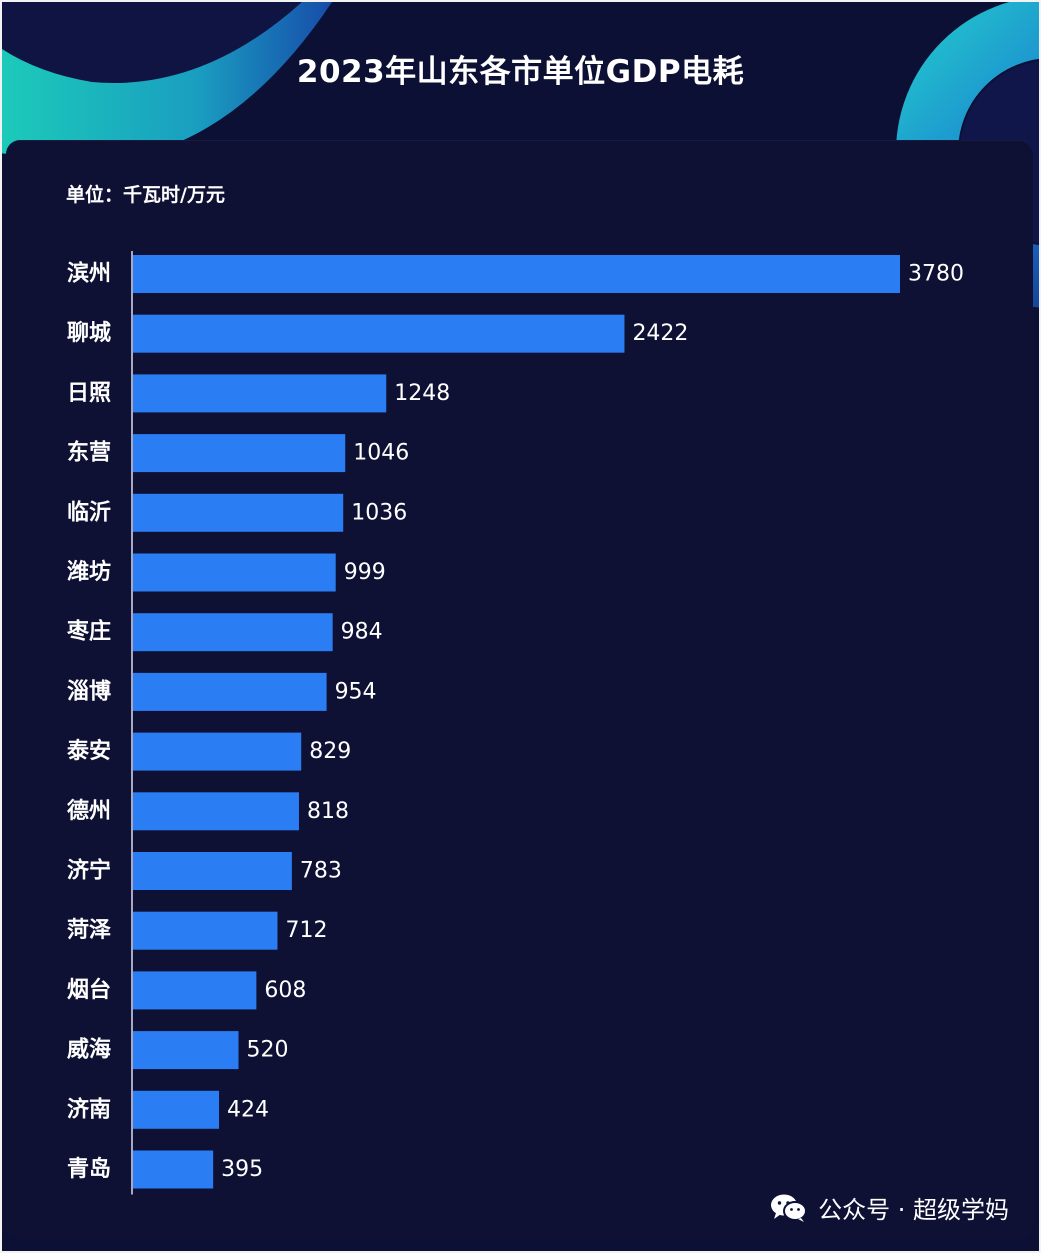 The image size is (1041, 1253). Describe the element at coordinates (89, 453) in the screenshot. I see `category-label: 东营` at that location.